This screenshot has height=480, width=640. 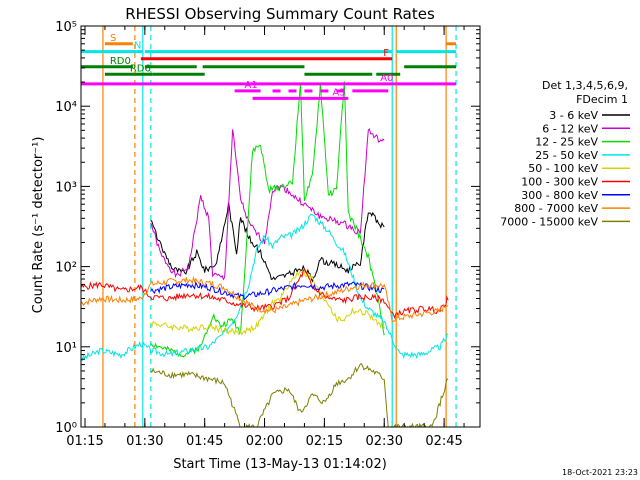 I want to click on x-tick-label-2: 01:45, so click(x=204, y=441).